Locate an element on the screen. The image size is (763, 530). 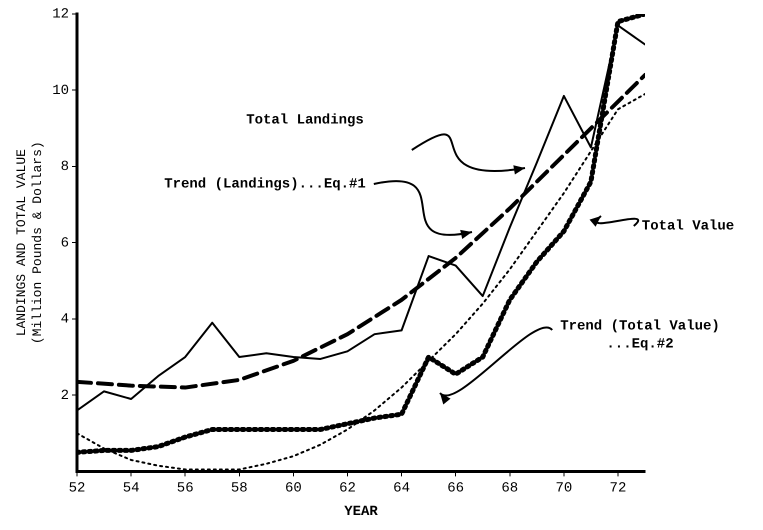
y-axis-title: LANDINGS AND TOTAL VALUE (Million Pounds & Dollars) is located at coordinates (29, 242).